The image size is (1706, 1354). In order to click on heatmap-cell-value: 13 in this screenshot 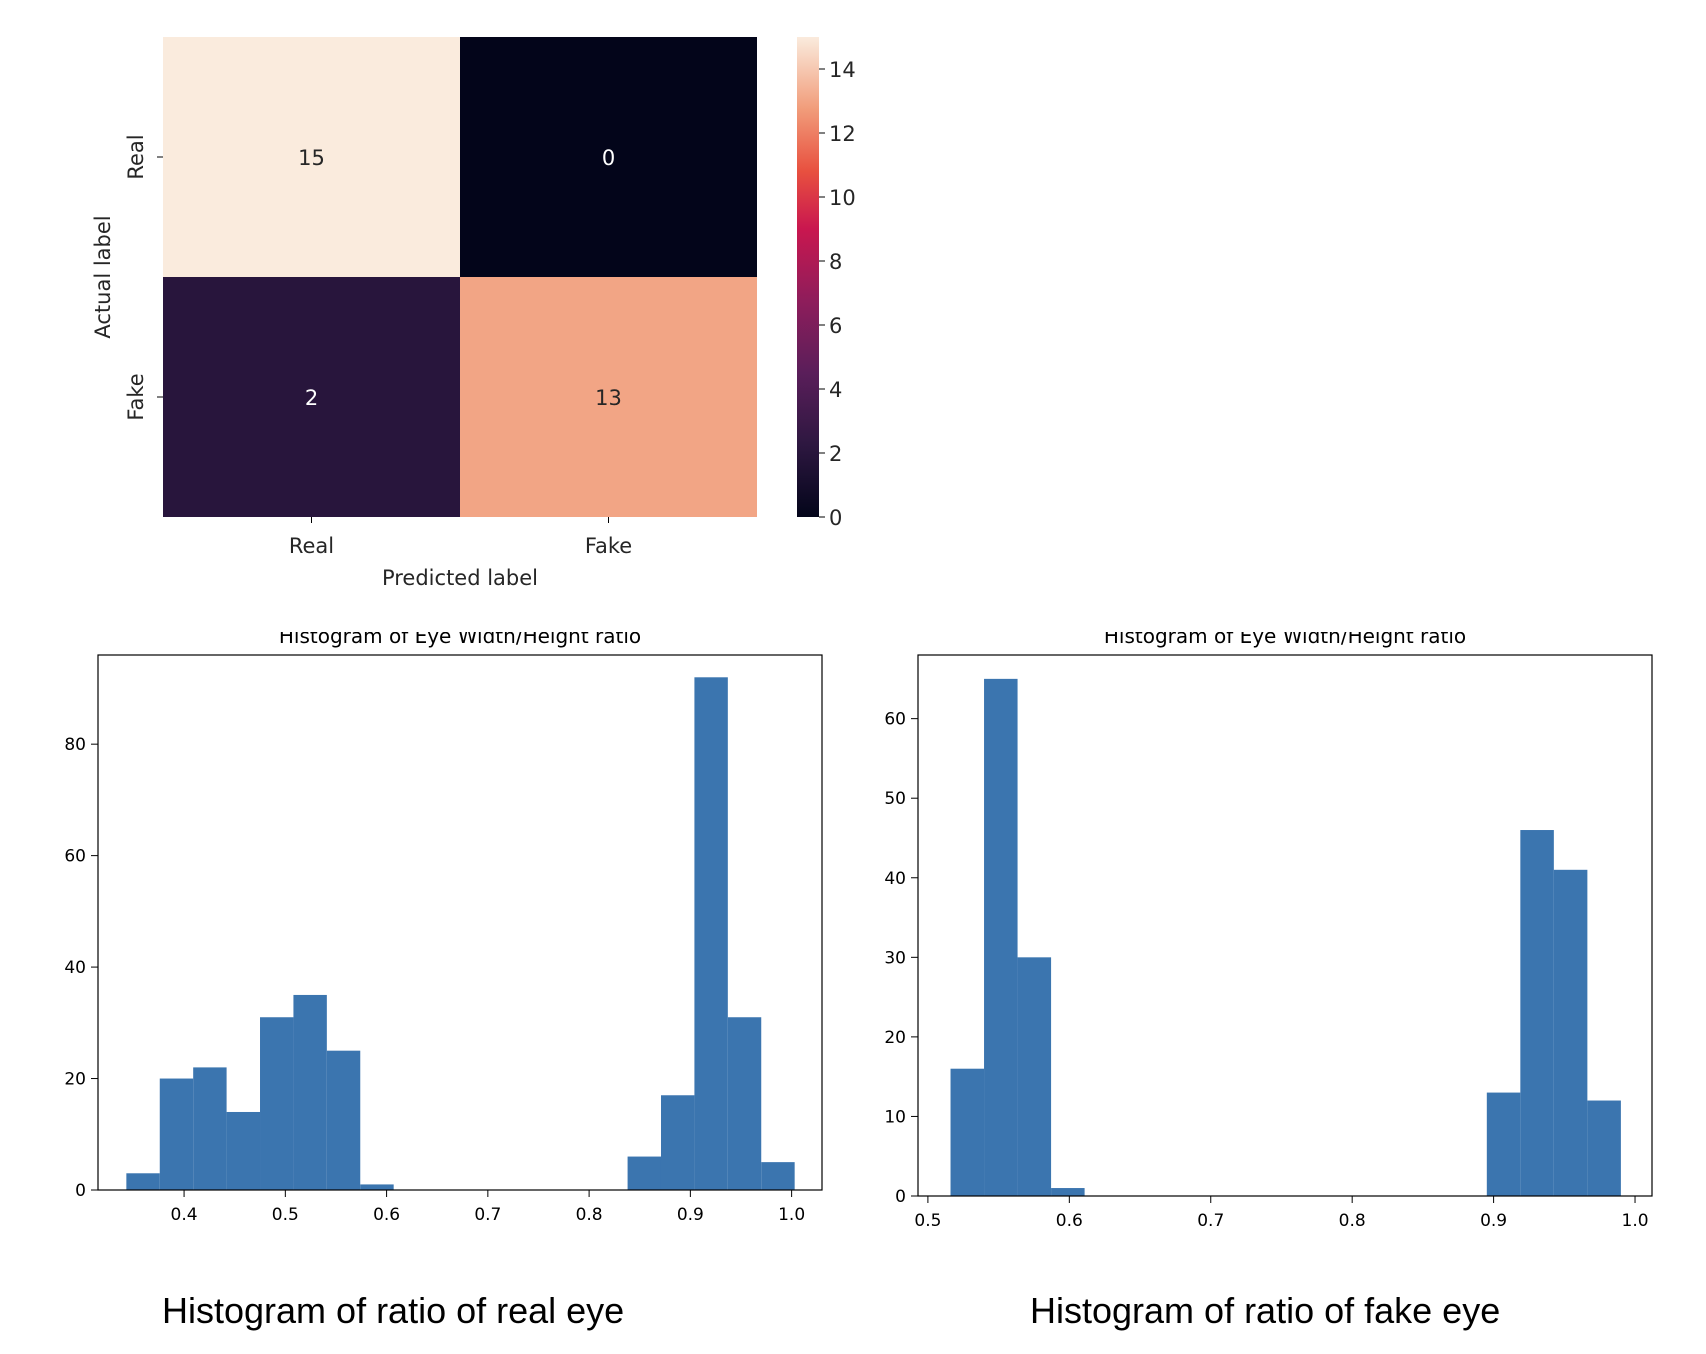, I will do `click(608, 398)`.